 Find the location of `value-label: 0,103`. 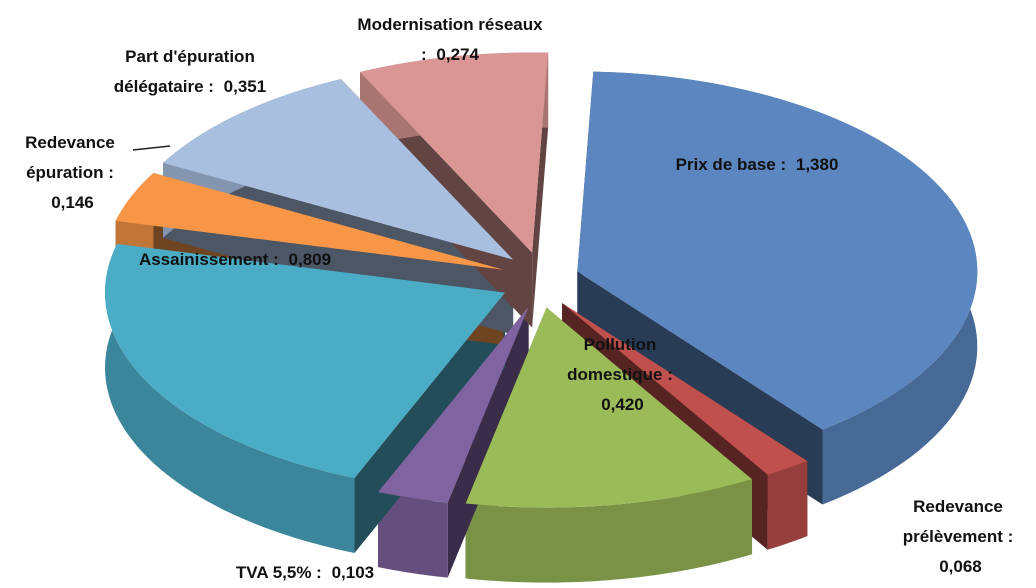

value-label: 0,103 is located at coordinates (353, 572).